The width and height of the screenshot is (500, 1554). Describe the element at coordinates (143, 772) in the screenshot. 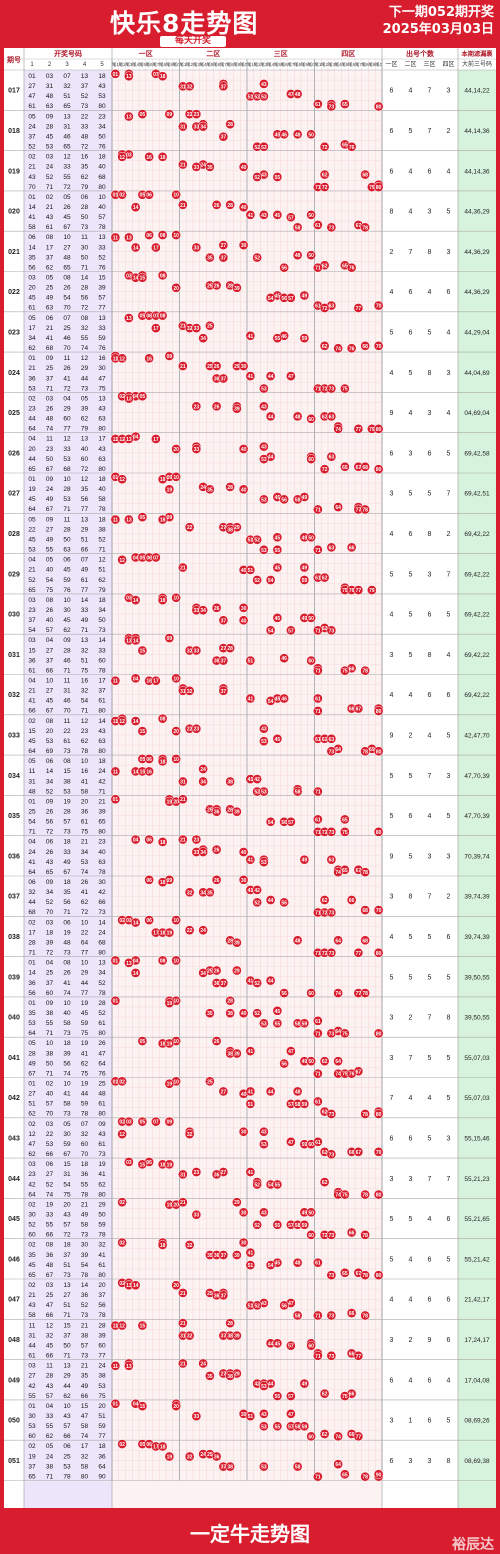

I see `hit-ball-label: 15` at that location.